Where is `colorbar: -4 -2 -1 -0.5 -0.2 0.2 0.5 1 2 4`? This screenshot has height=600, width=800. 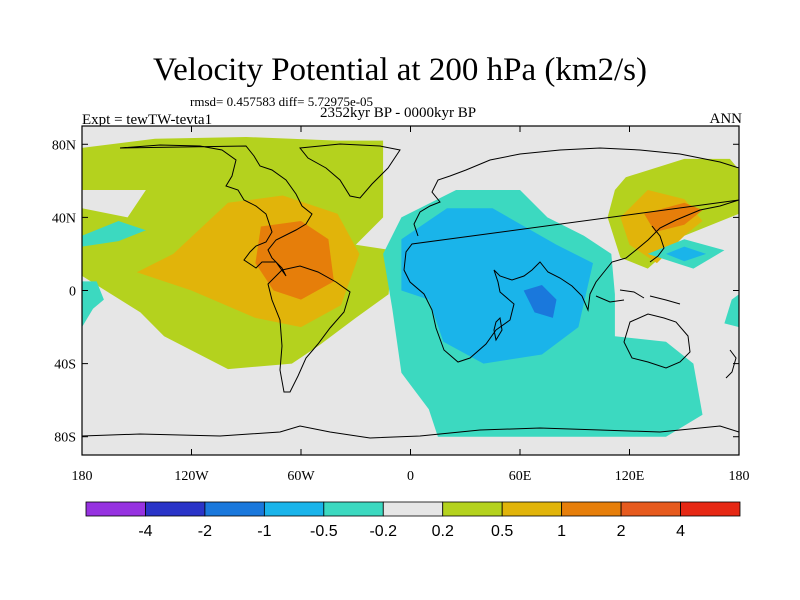
colorbar: -4 -2 -1 -0.5 -0.2 0.2 0.5 1 2 4 is located at coordinates (413, 520).